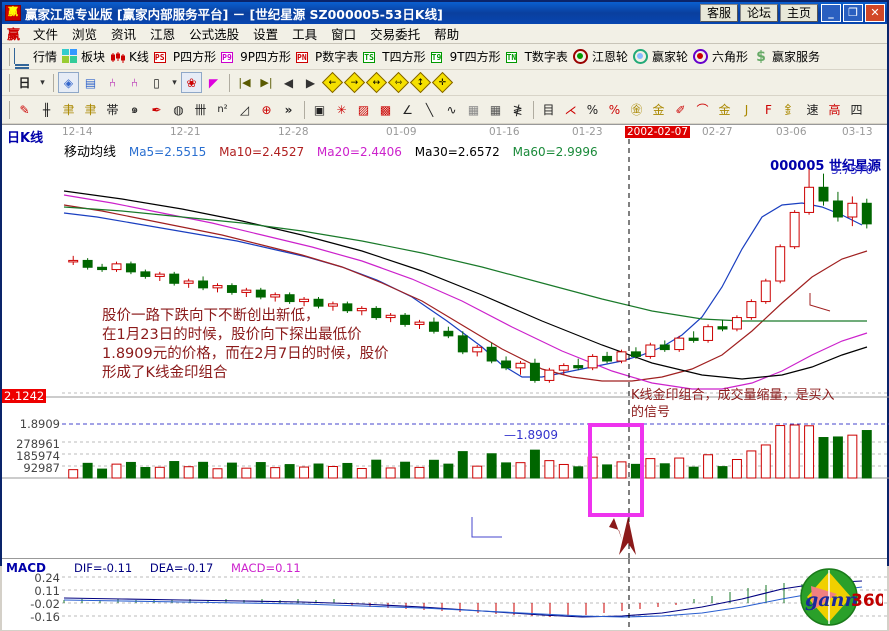 This screenshot has width=889, height=631. I want to click on toolbar-9t-square: T9 9T四方形, so click(465, 56).